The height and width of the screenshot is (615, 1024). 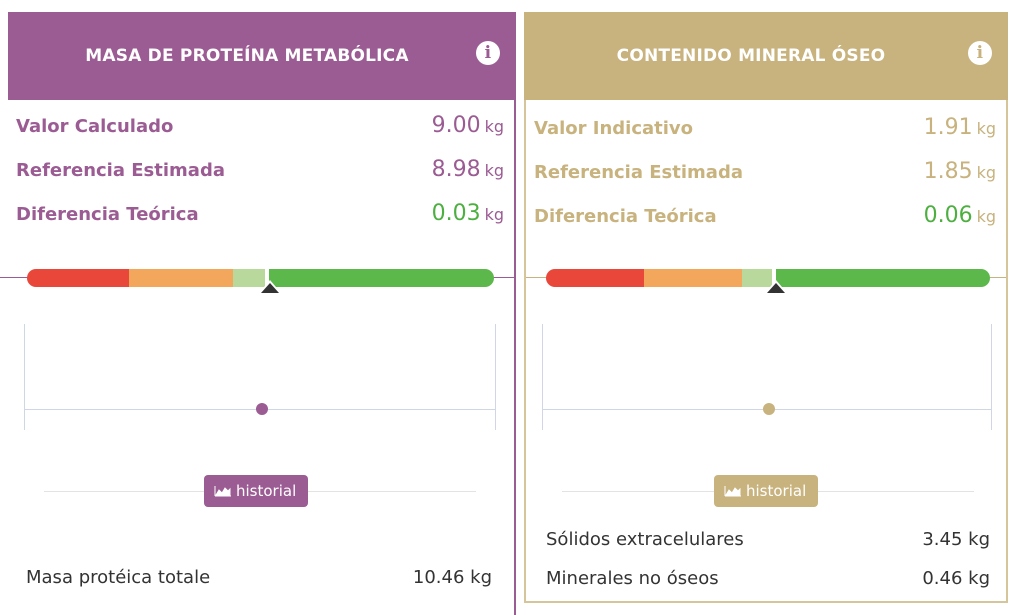 What do you see at coordinates (249, 278) in the screenshot?
I see `gauge-segment-light-green` at bounding box center [249, 278].